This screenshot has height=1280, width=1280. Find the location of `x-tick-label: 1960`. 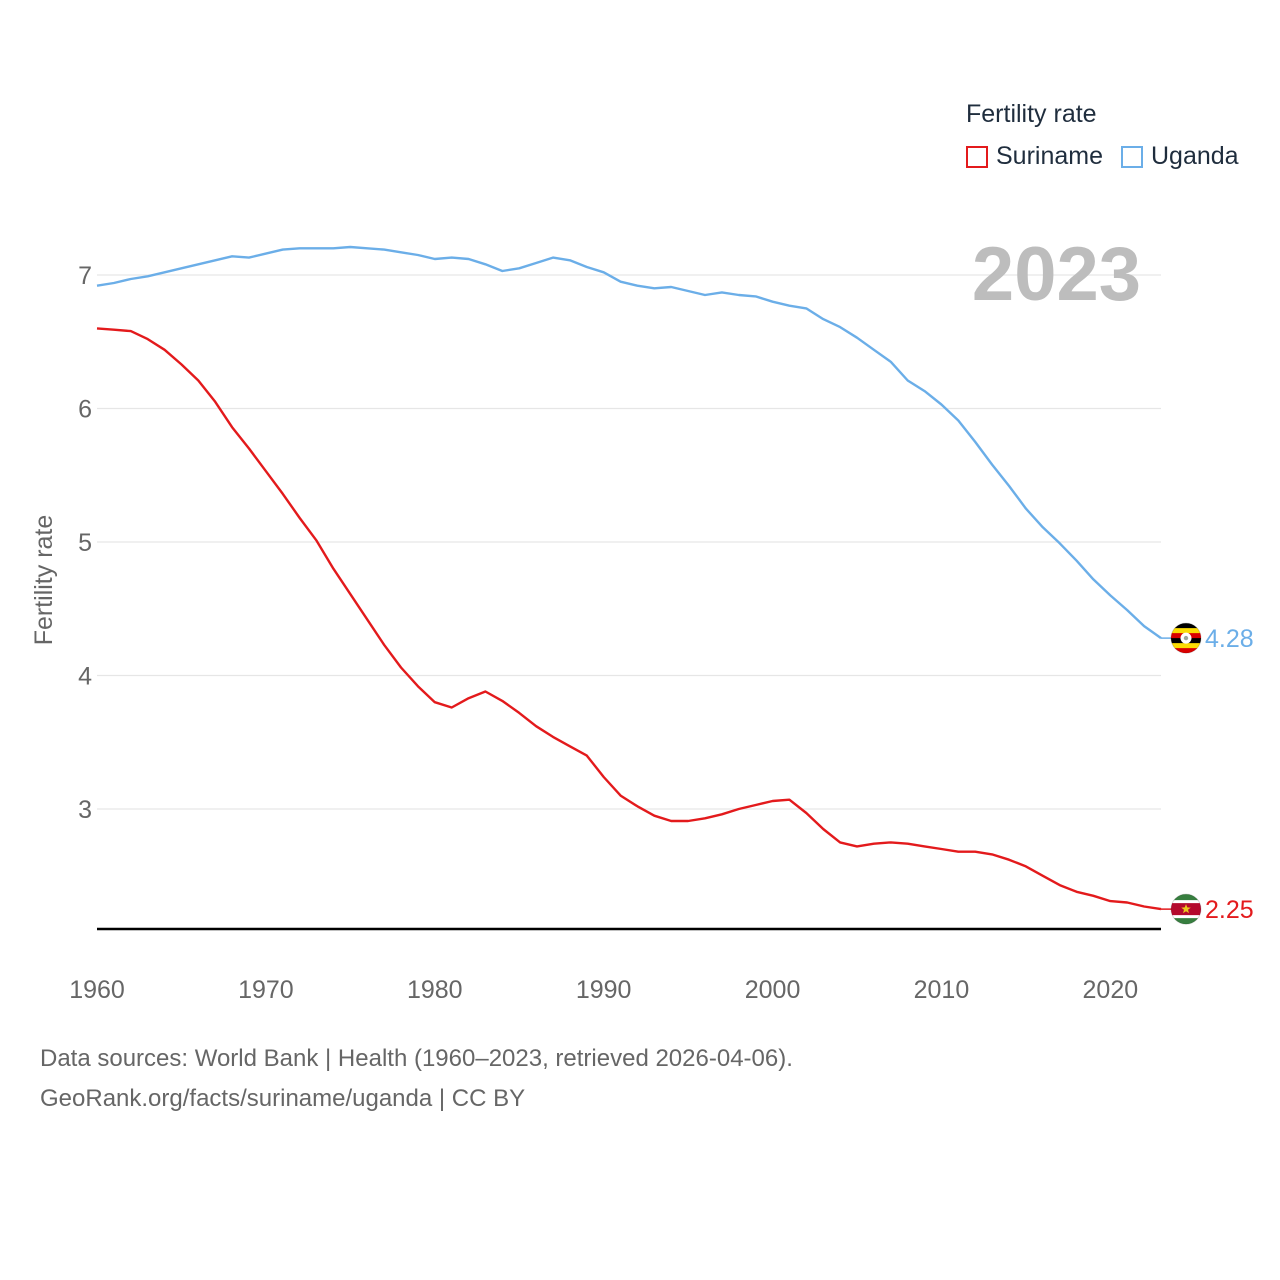

x-tick-label: 1960 is located at coordinates (97, 990).